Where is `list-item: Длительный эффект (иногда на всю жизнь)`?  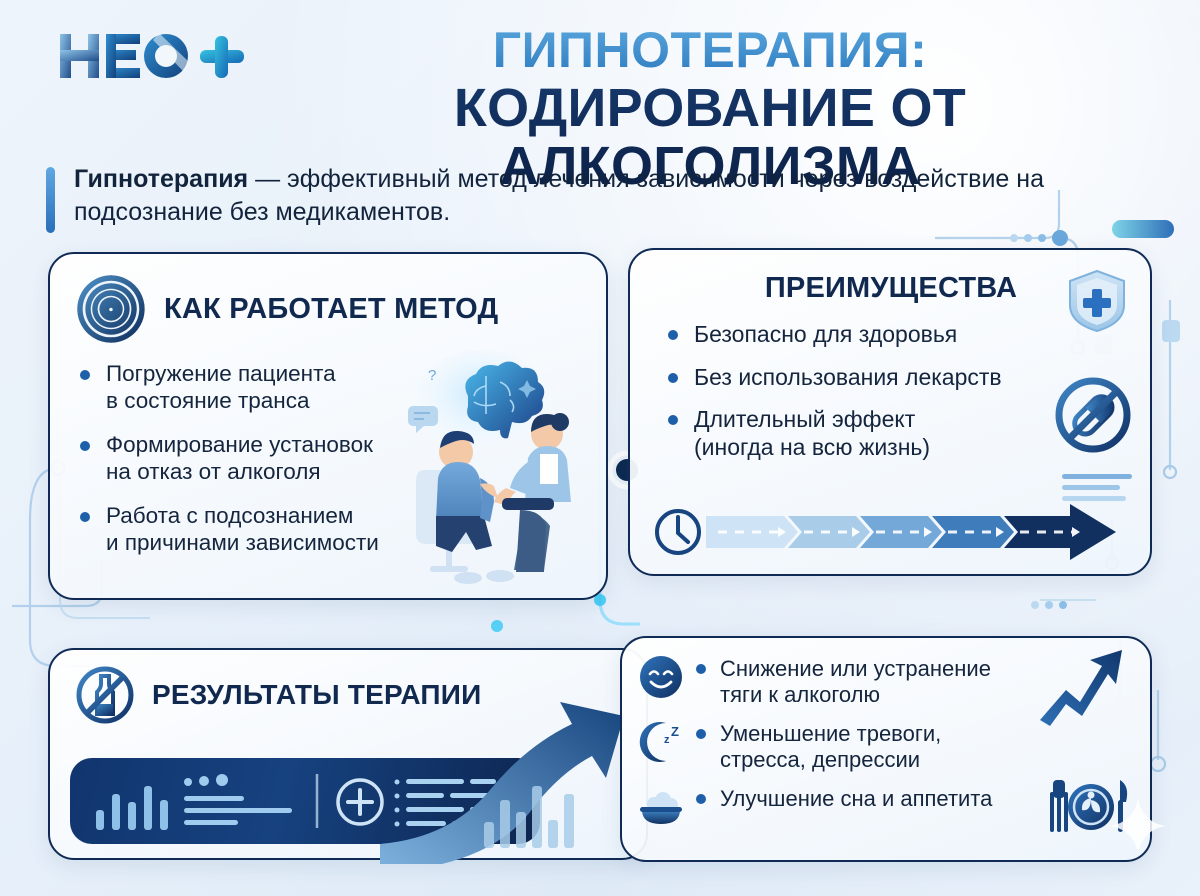 list-item: Длительный эффект (иногда на всю жизнь) is located at coordinates (899, 433).